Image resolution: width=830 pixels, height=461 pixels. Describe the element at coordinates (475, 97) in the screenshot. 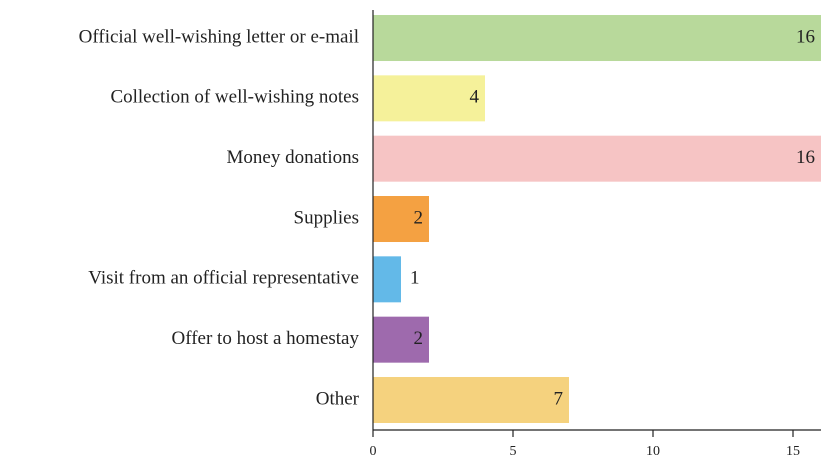

I see `value-label: 4` at that location.